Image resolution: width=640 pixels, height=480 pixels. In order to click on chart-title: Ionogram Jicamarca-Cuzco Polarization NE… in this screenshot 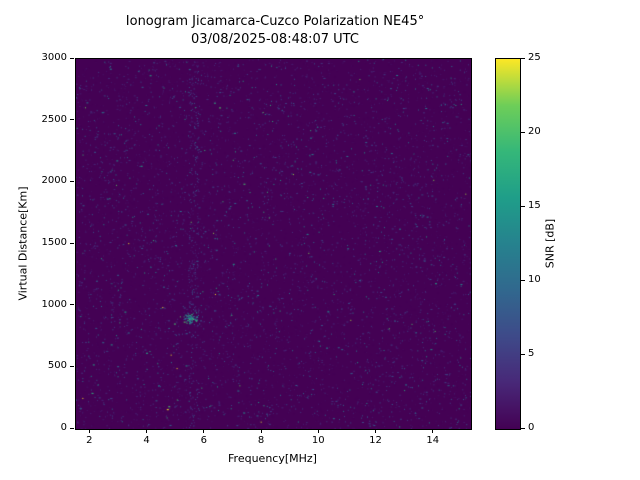, I will do `click(275, 21)`.